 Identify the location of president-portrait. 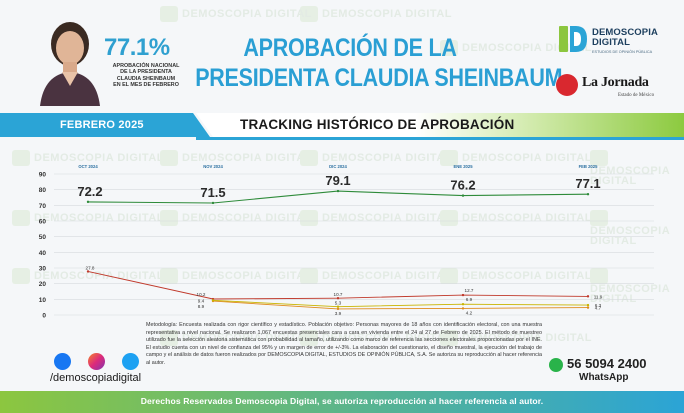
(70, 64).